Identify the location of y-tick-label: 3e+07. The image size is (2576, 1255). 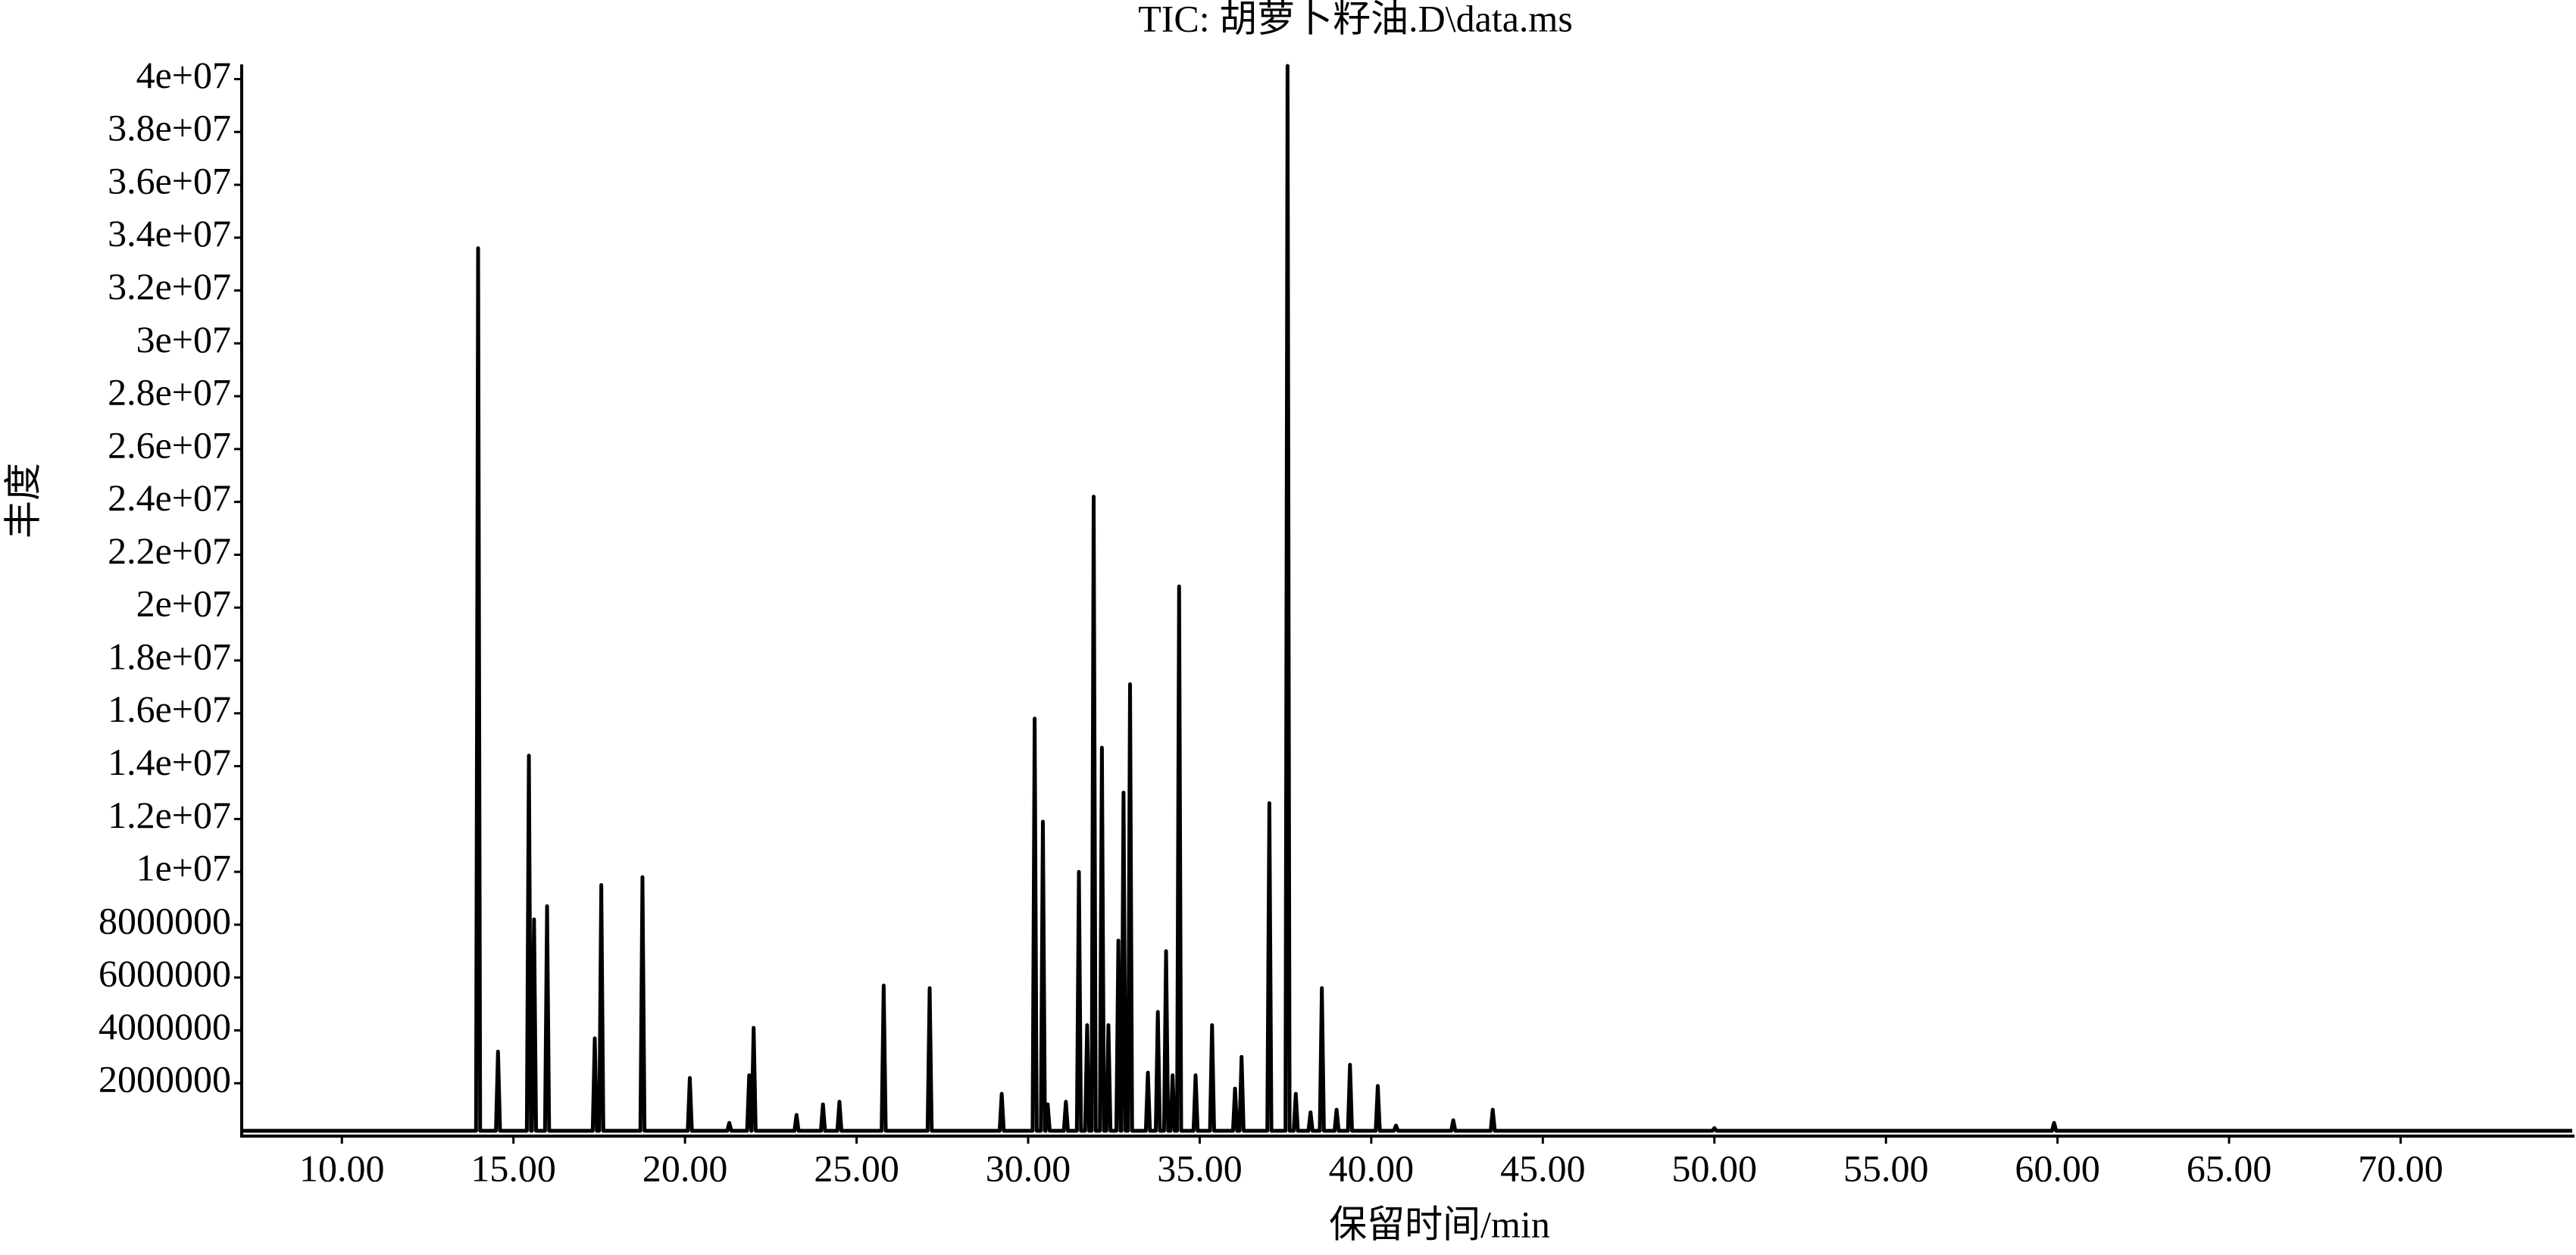
(184, 339).